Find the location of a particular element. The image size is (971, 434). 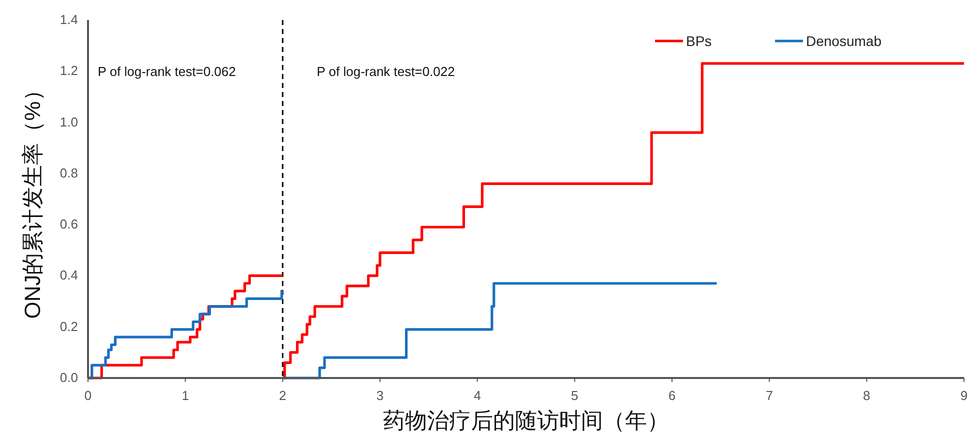

x-tick-label: 2 is located at coordinates (282, 395).